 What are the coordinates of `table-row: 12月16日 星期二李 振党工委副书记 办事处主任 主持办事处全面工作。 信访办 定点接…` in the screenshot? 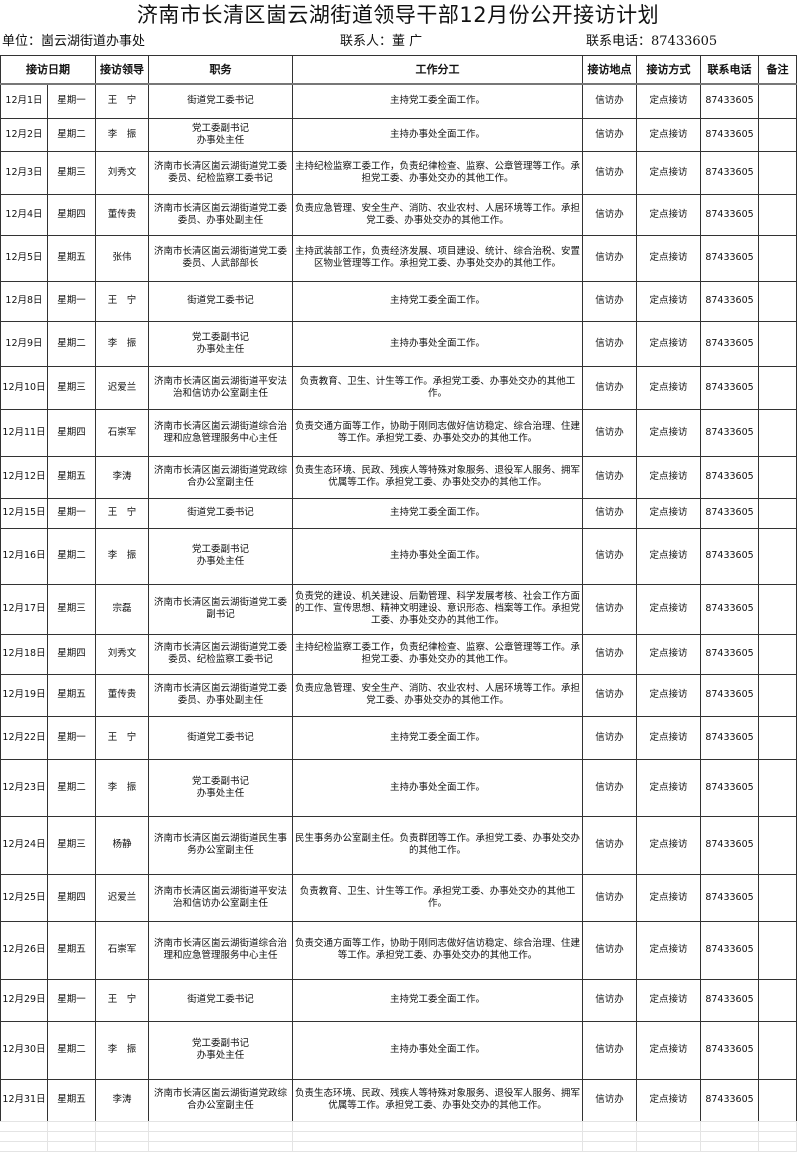 It's located at (398, 556).